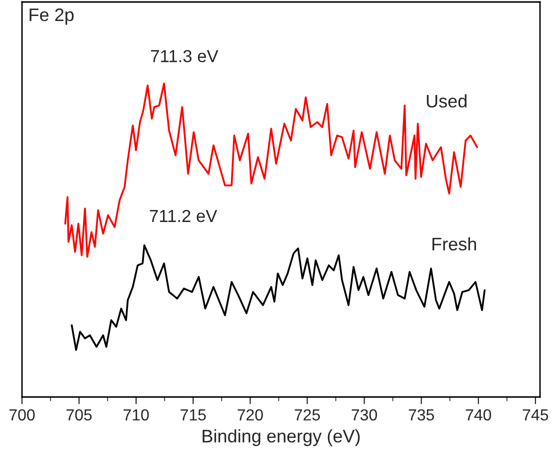 This screenshot has width=554, height=466. I want to click on x-tick-label: 710, so click(136, 415).